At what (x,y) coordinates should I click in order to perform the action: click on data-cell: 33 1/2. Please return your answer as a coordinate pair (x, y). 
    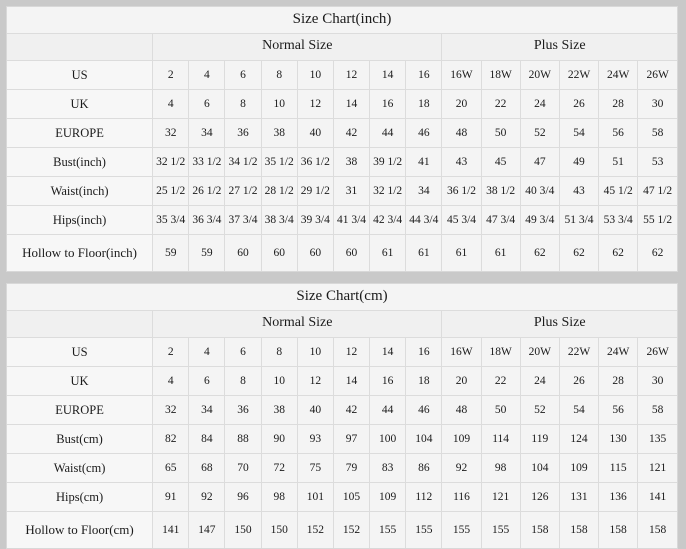
    Looking at the image, I should click on (207, 162).